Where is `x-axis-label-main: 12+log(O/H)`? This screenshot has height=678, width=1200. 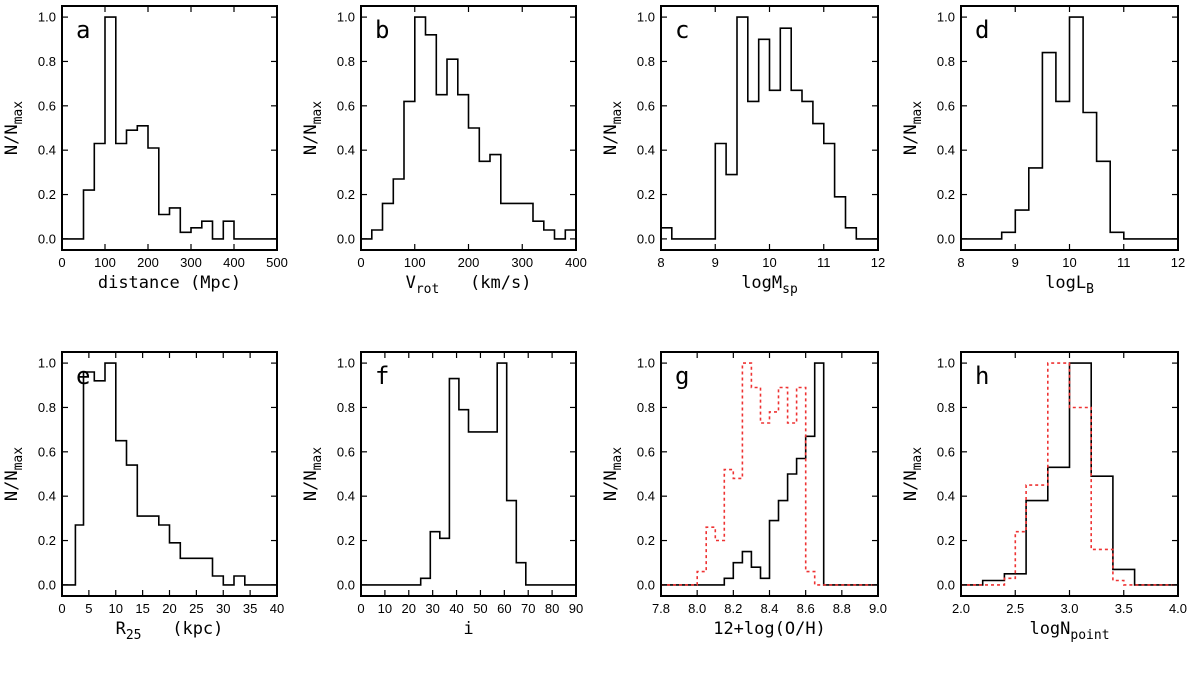 x-axis-label-main: 12+log(O/H) is located at coordinates (769, 629).